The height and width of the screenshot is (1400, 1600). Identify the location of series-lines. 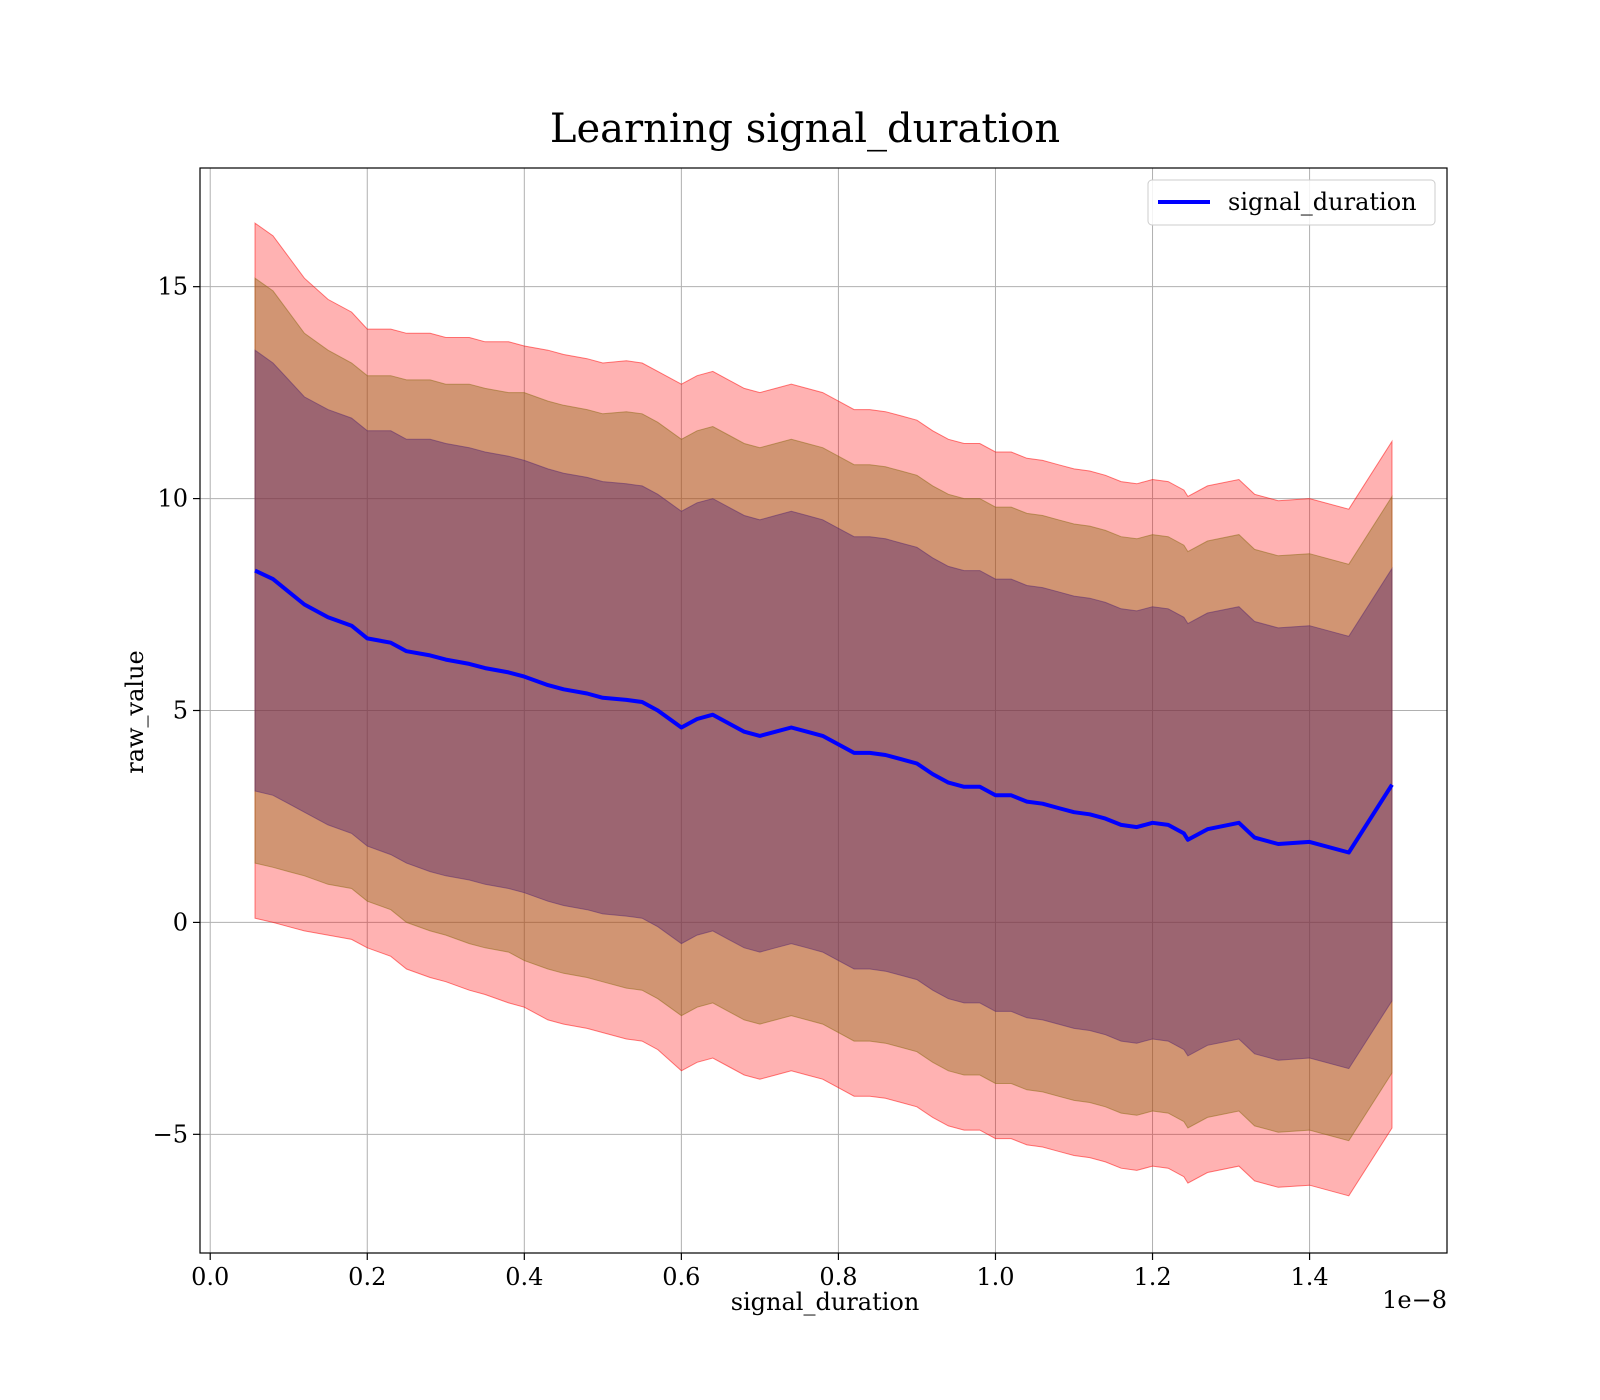
(824, 711).